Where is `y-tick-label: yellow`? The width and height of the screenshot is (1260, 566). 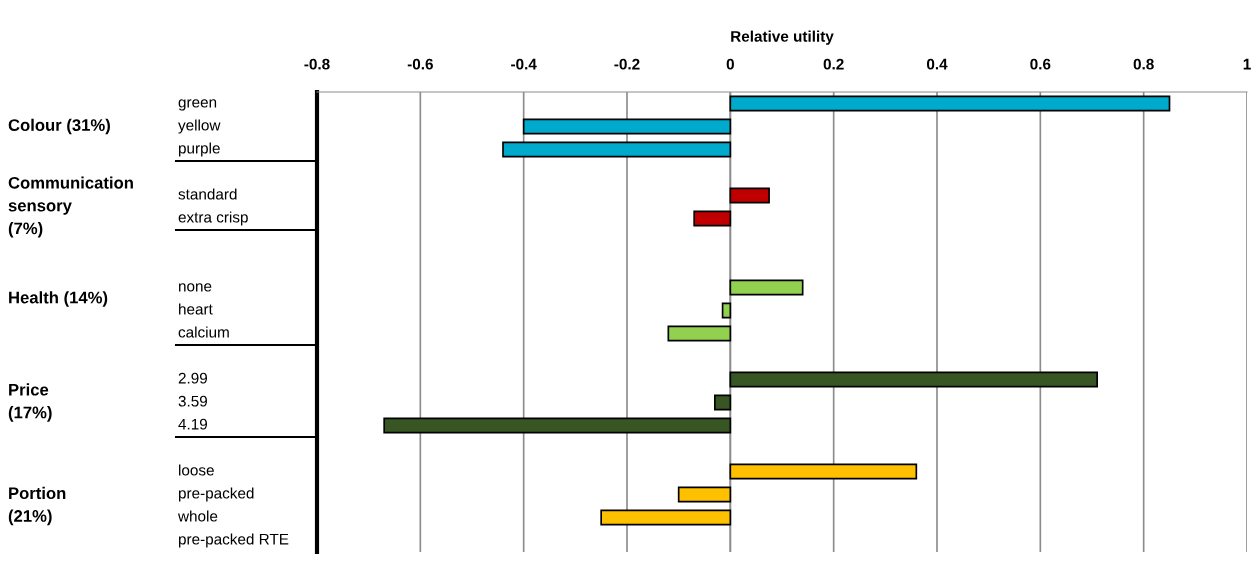 y-tick-label: yellow is located at coordinates (199, 126).